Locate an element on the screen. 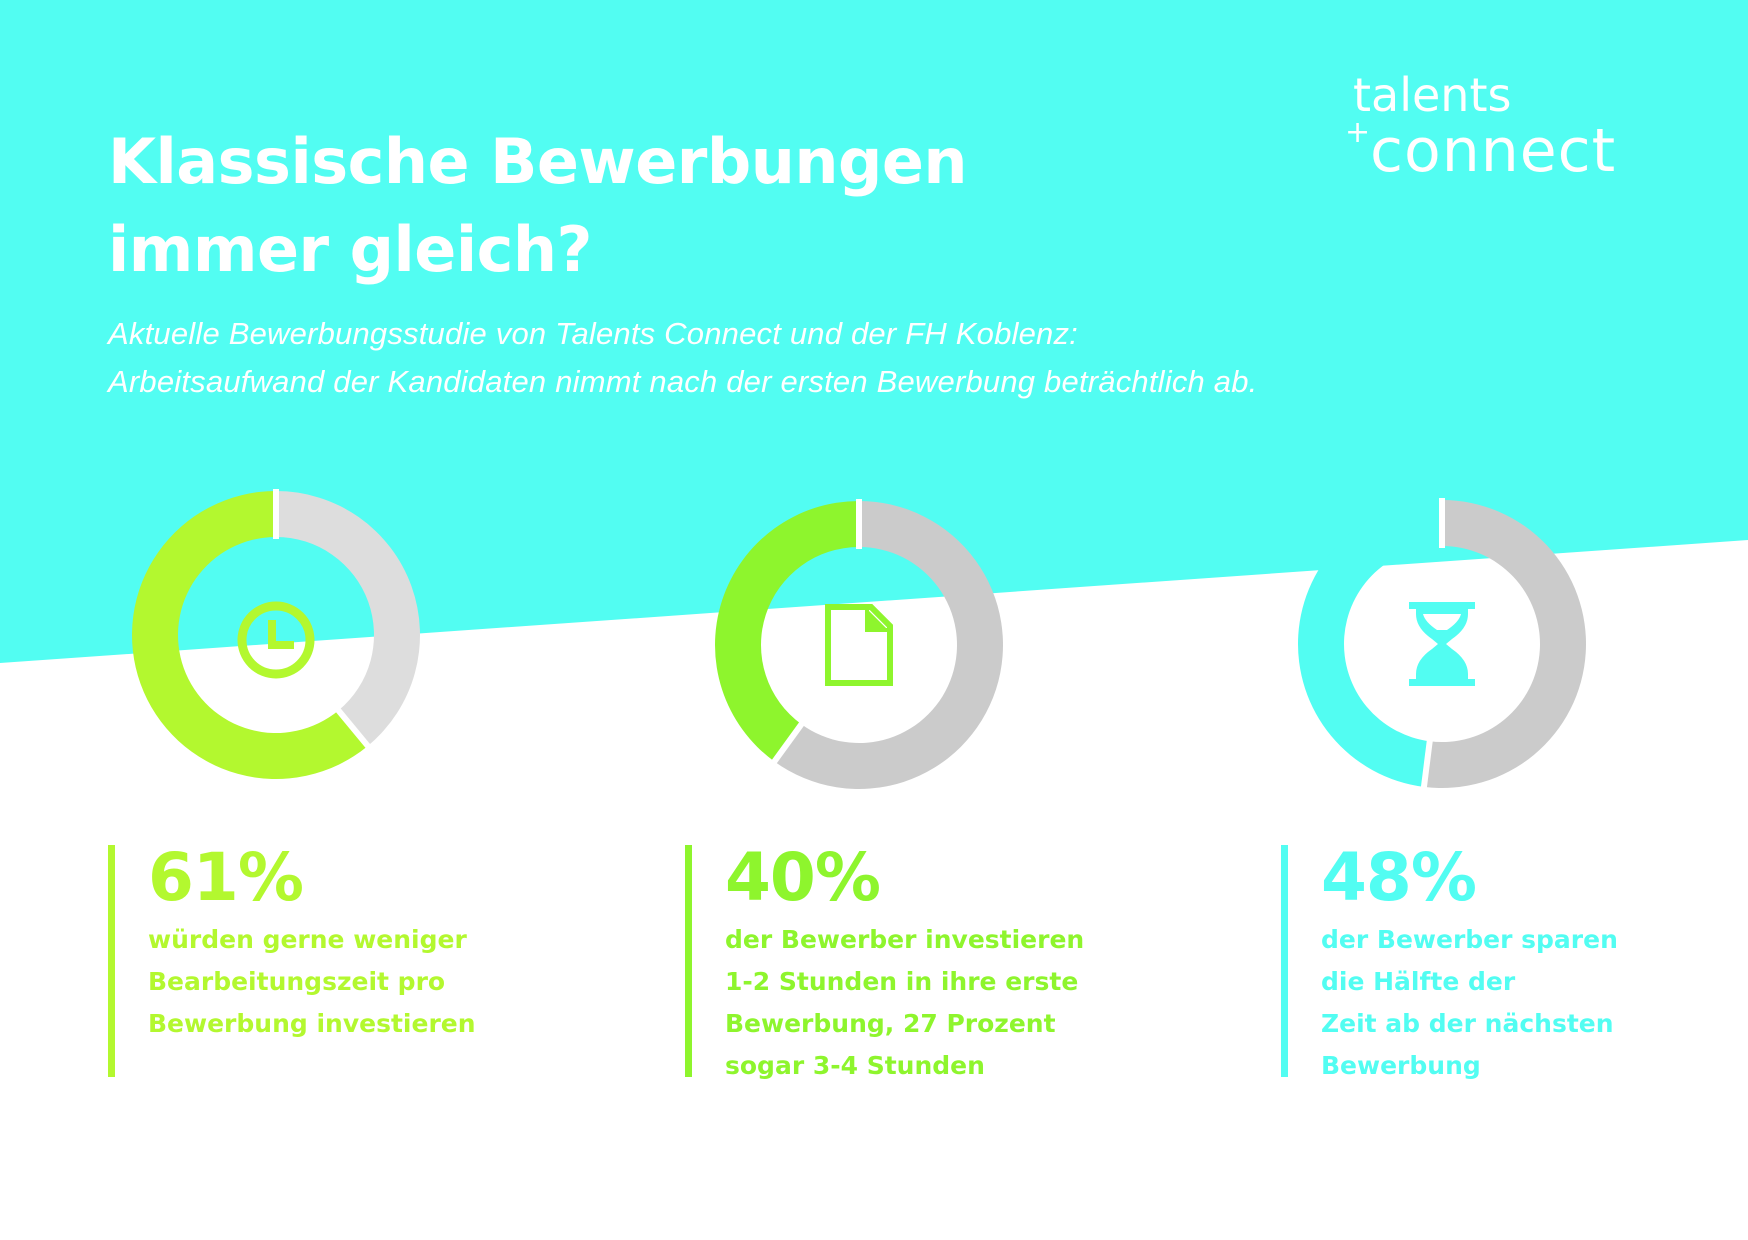  logo-plus: + is located at coordinates (1358, 132).